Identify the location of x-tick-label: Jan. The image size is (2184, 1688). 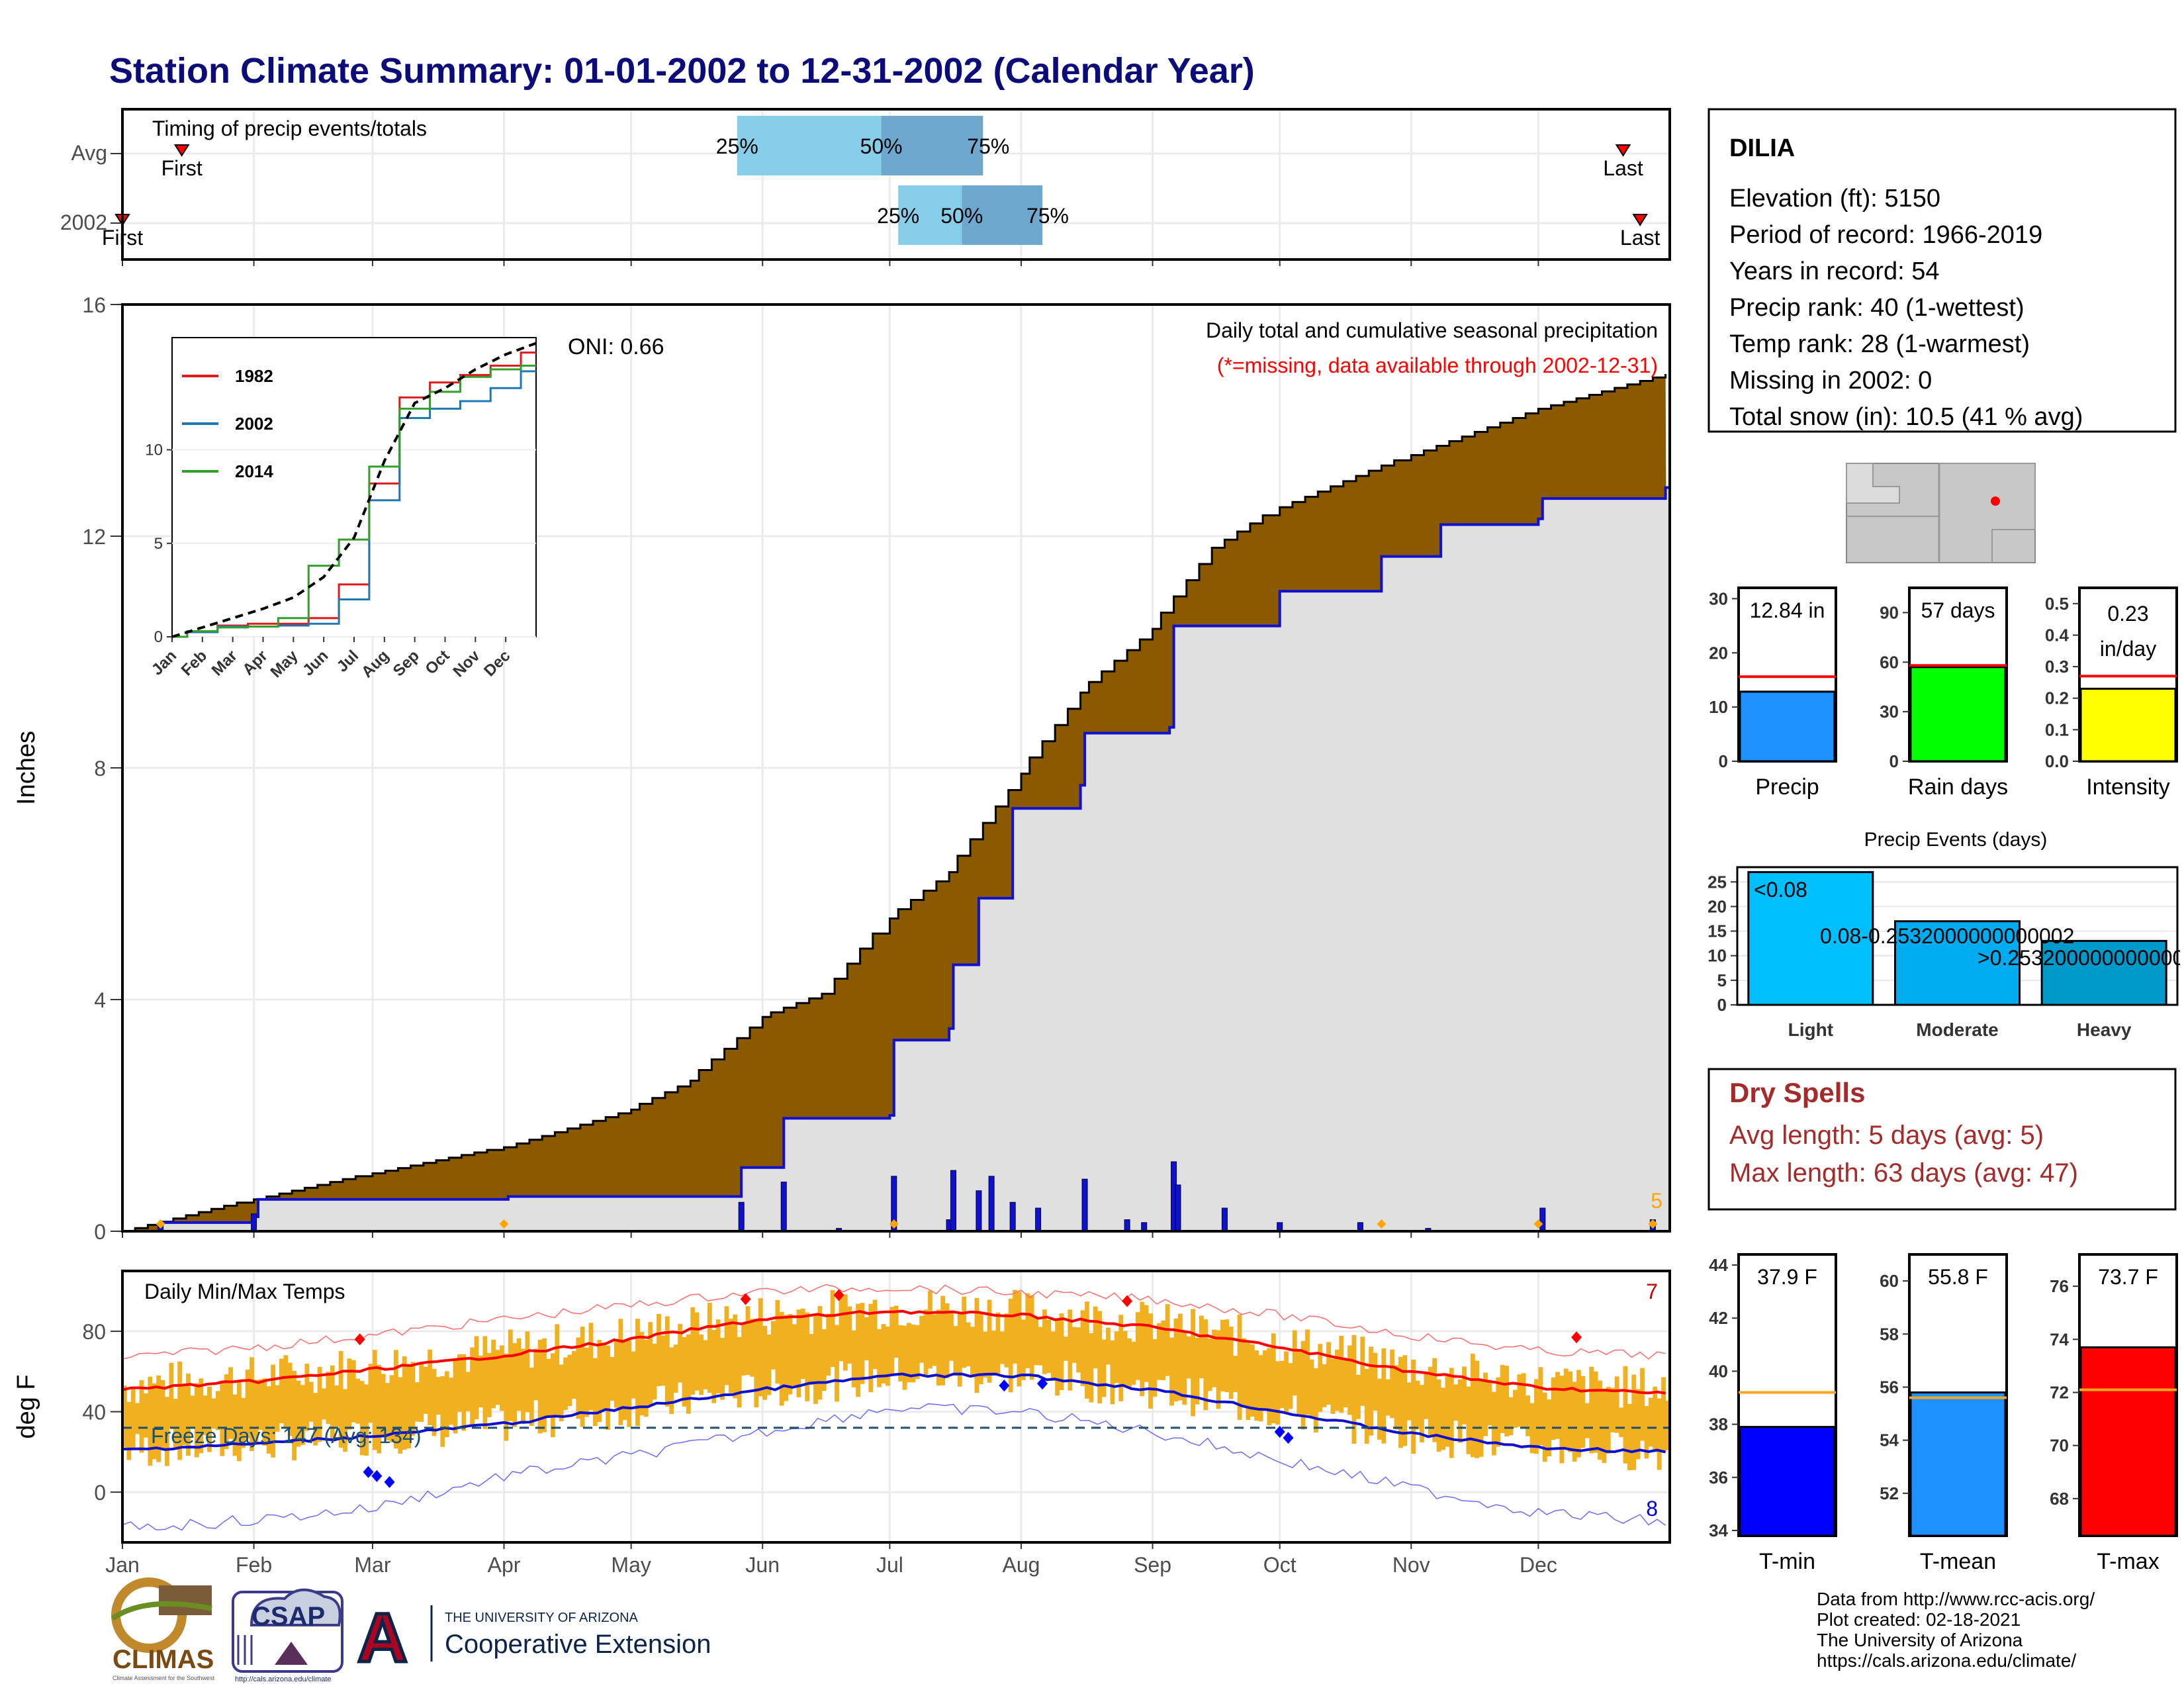
(122, 1565).